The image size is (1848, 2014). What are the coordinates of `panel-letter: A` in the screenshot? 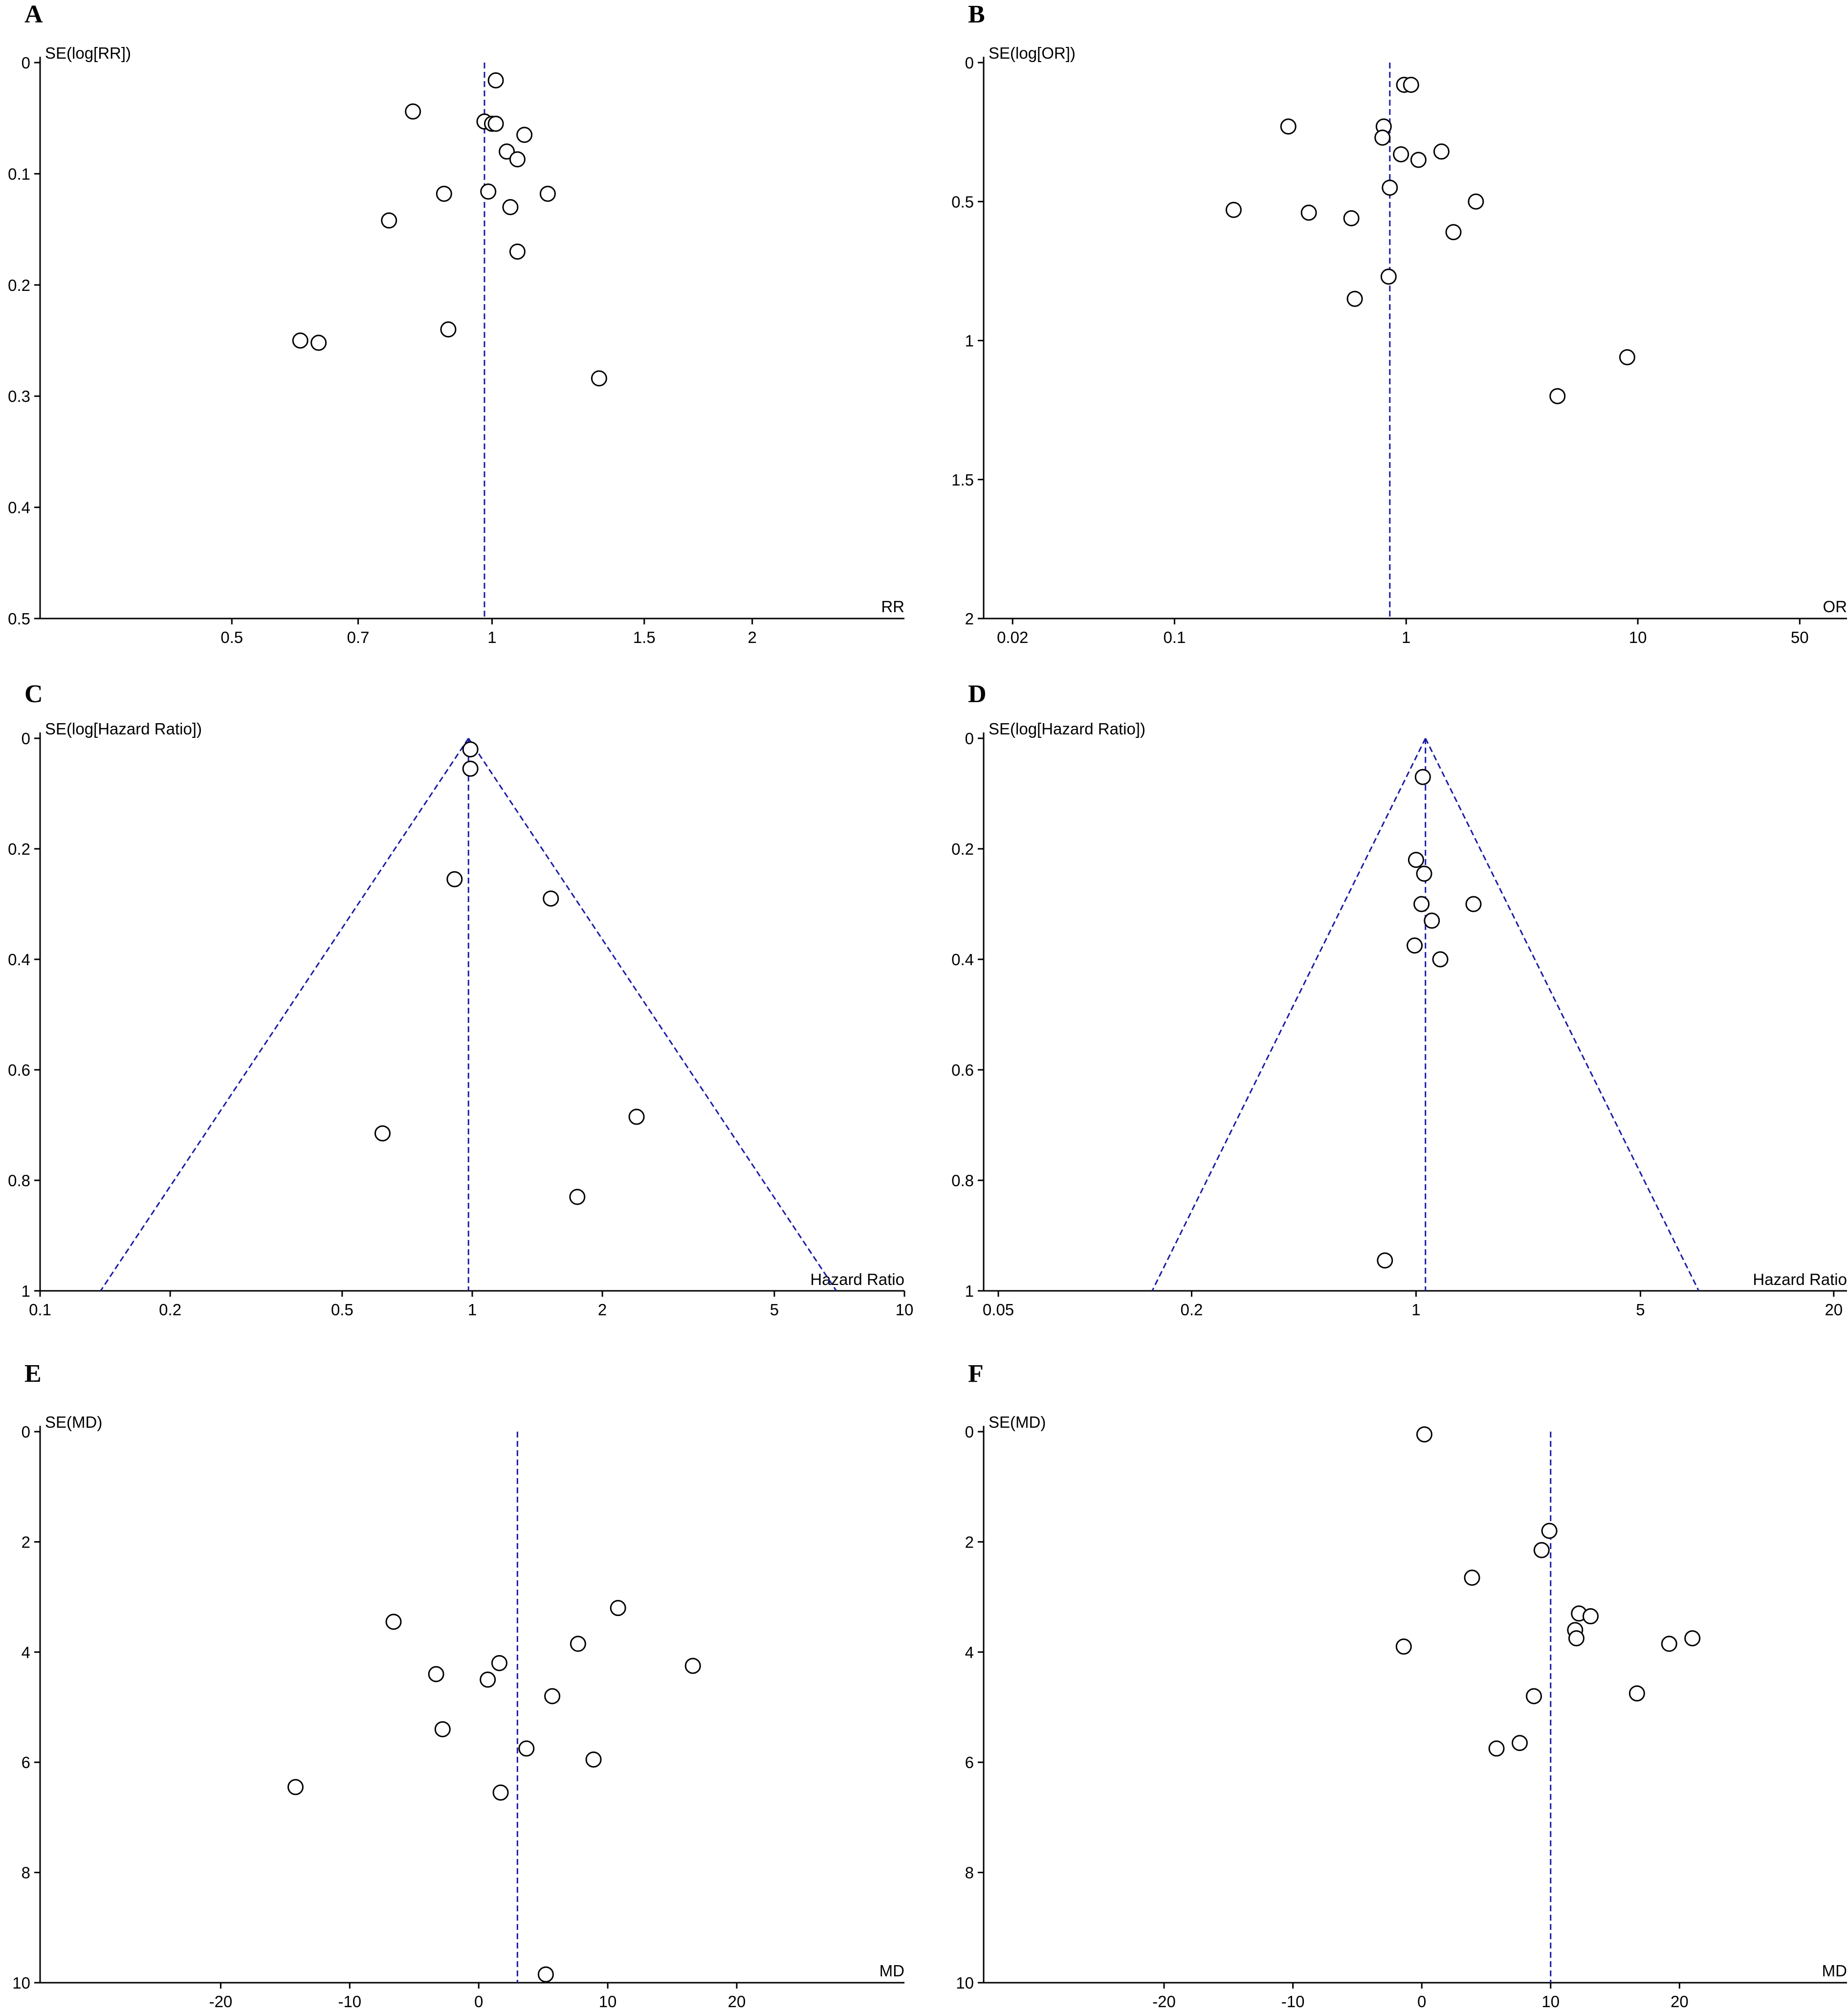 It's located at (33, 14).